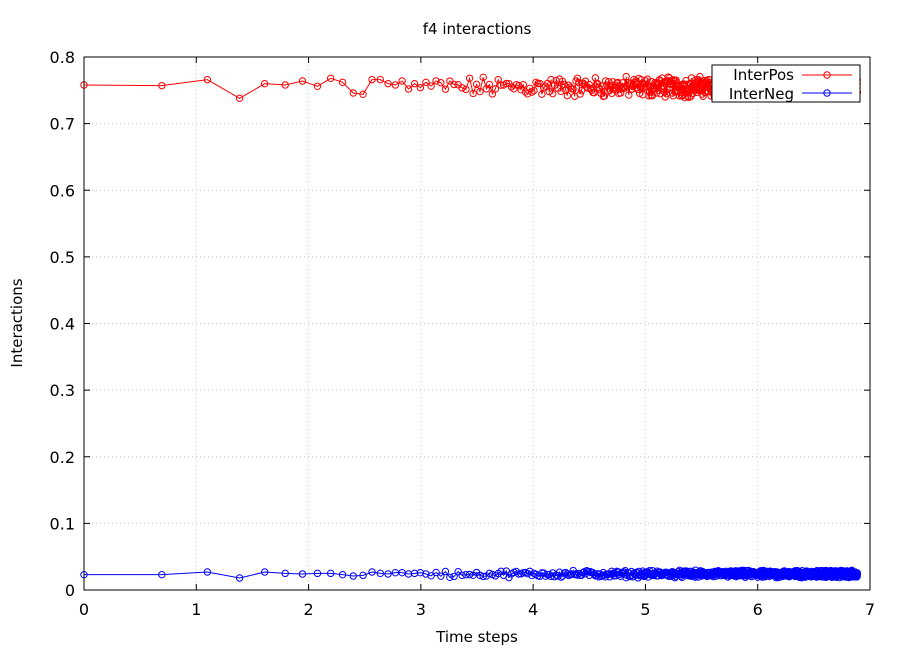 This screenshot has height=650, width=900. Describe the element at coordinates (645, 609) in the screenshot. I see `x-tick-label: 5` at that location.